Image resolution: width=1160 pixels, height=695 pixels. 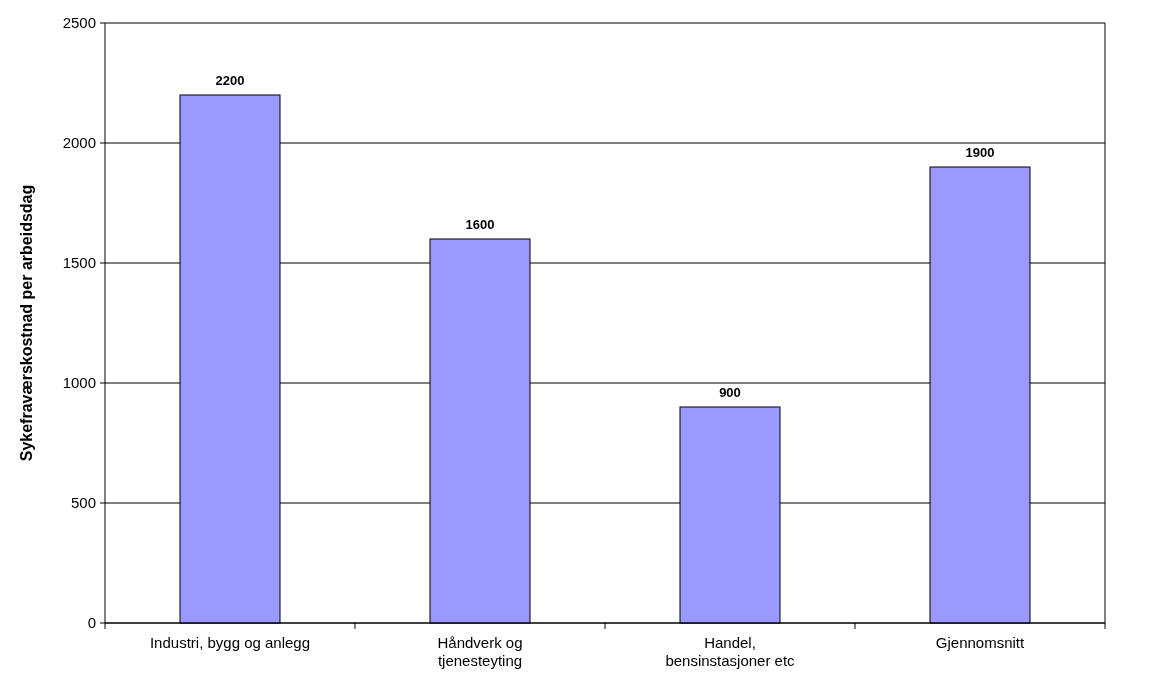 I want to click on y-tick-label: 500, so click(x=83, y=503).